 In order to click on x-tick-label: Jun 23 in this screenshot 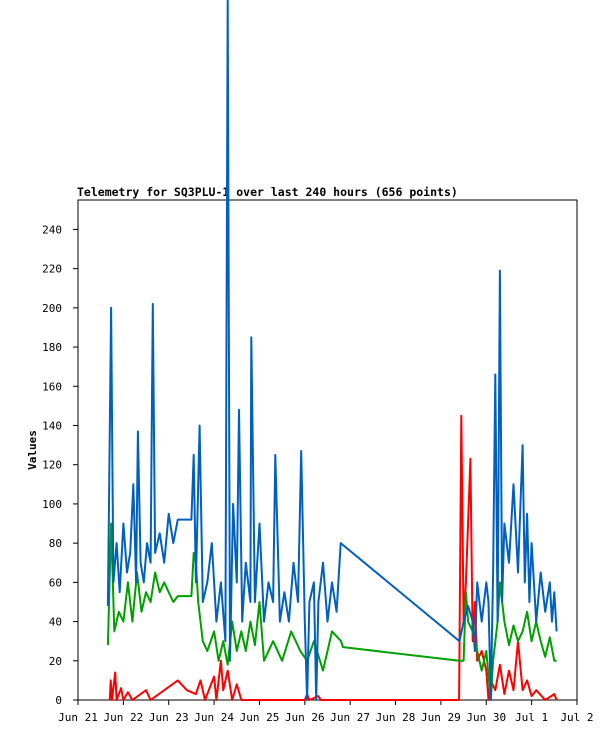, I will do `click(169, 717)`.